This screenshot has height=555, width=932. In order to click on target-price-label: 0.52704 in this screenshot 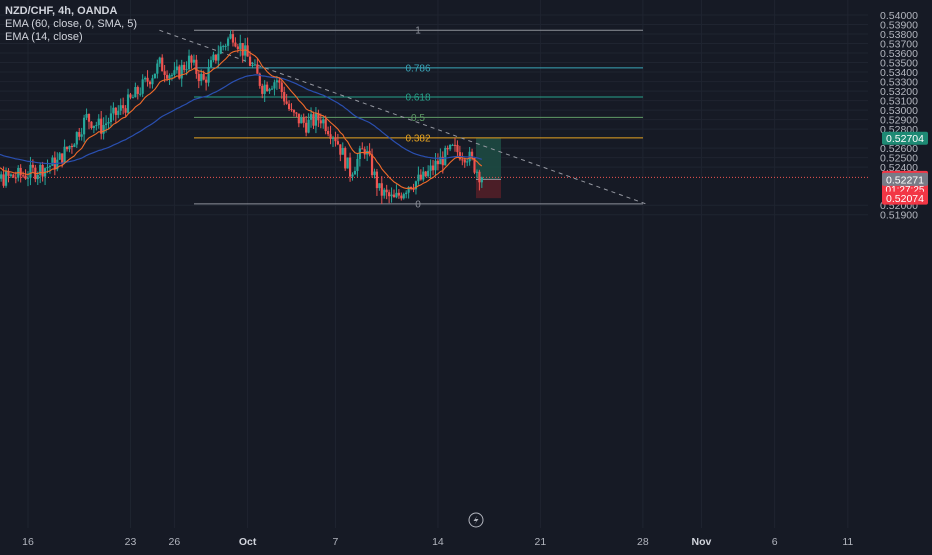, I will do `click(905, 139)`.